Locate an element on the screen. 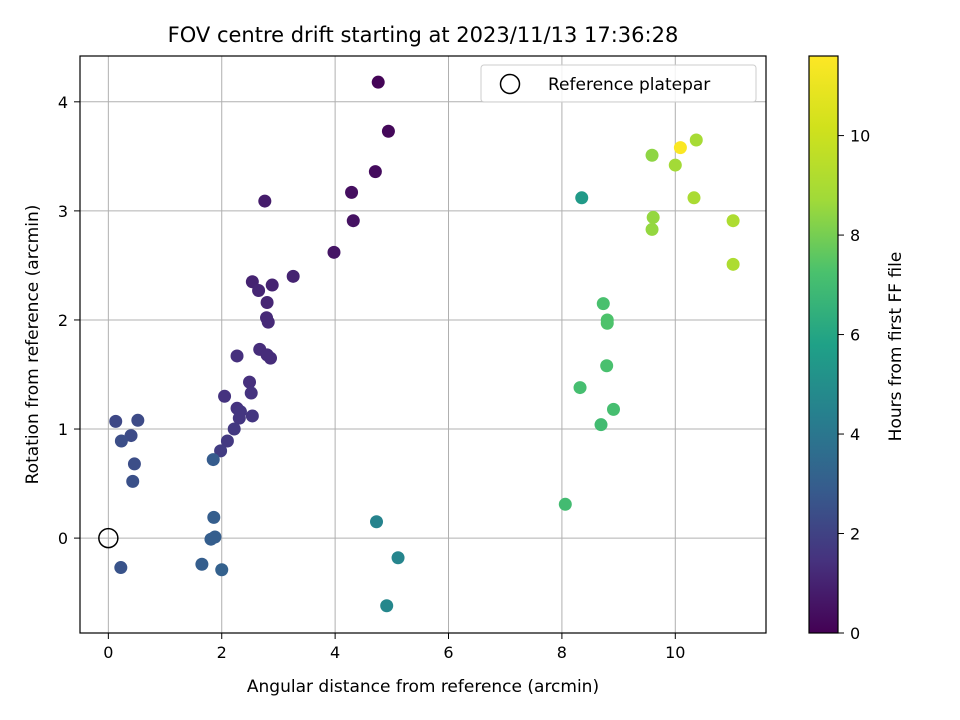 The width and height of the screenshot is (960, 720). x-tick-label: 10 is located at coordinates (675, 652).